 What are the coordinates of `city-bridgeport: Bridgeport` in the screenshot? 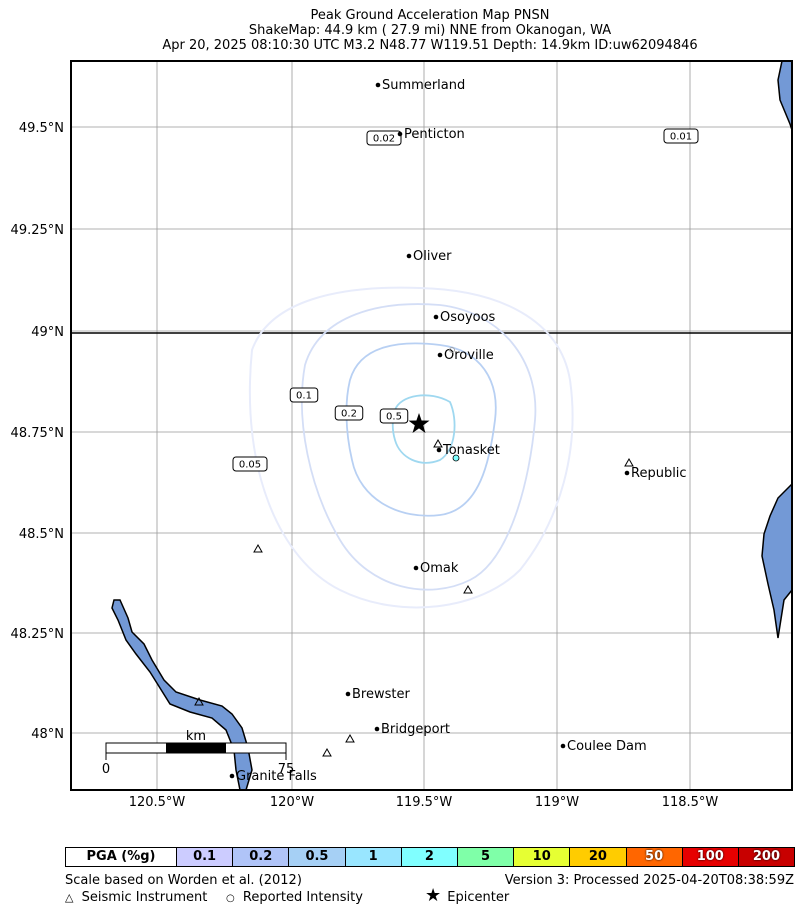 It's located at (412, 729).